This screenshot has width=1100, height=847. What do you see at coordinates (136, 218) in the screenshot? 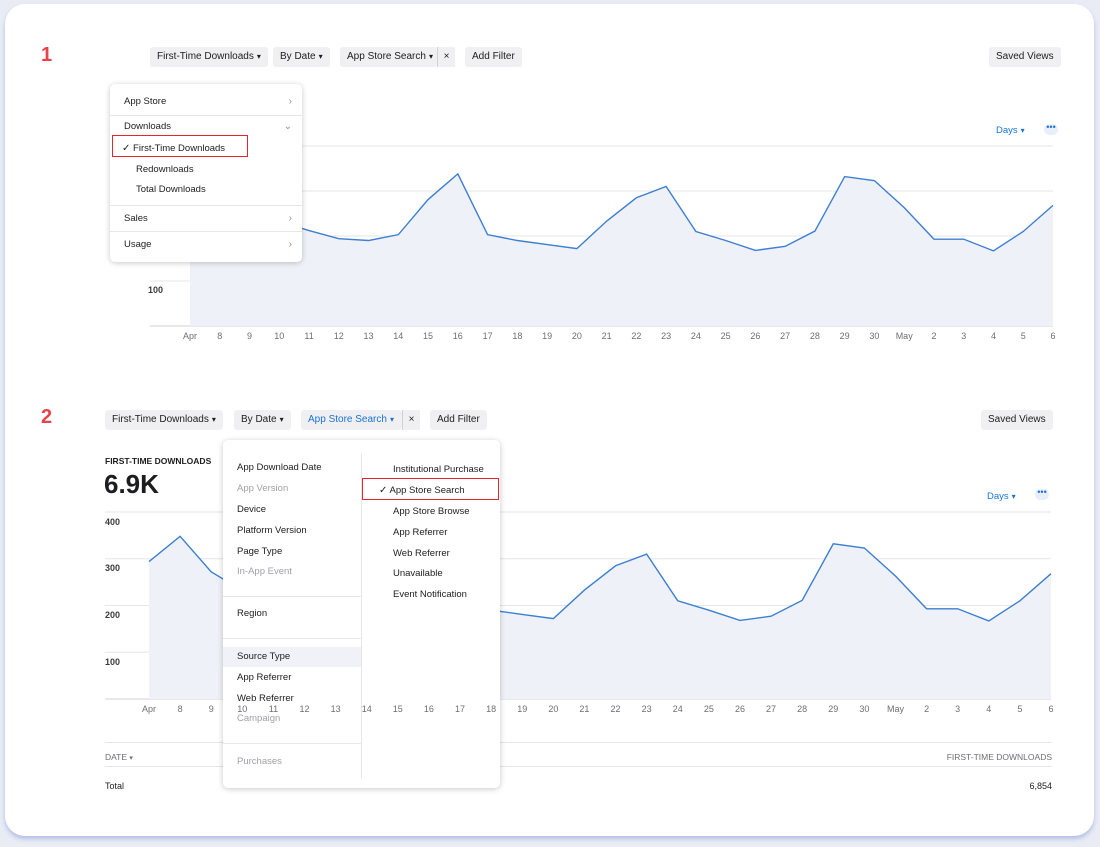
I see `menu-item-label: Sales` at bounding box center [136, 218].